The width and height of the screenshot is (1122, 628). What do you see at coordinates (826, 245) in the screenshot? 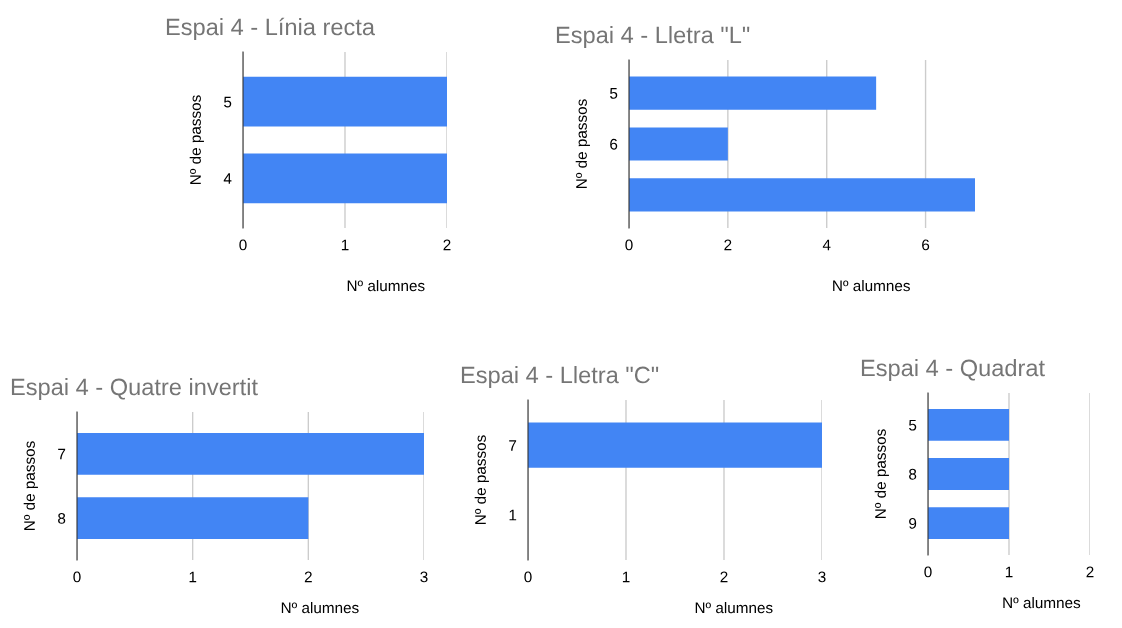
I see `x-tick-label: 4` at bounding box center [826, 245].